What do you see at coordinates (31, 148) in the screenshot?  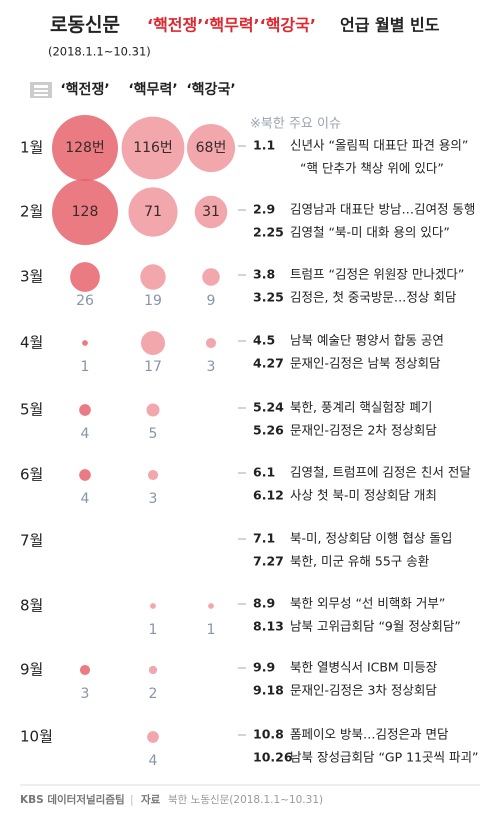 I see `month: 1월` at bounding box center [31, 148].